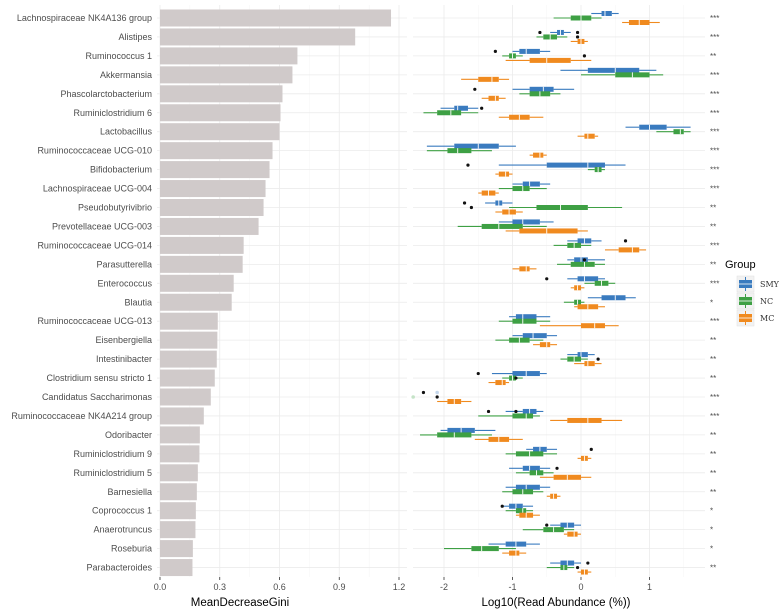  Describe the element at coordinates (124, 264) in the screenshot. I see `taxon-label: Parasutterella` at that location.